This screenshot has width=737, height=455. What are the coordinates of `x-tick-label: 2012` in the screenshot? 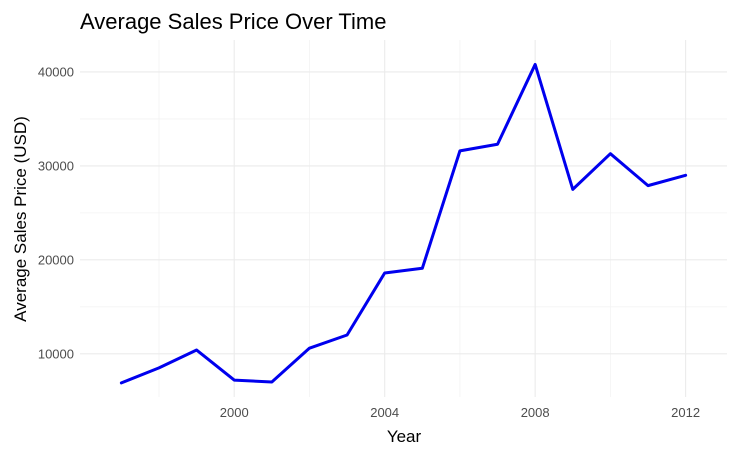 It's located at (685, 412).